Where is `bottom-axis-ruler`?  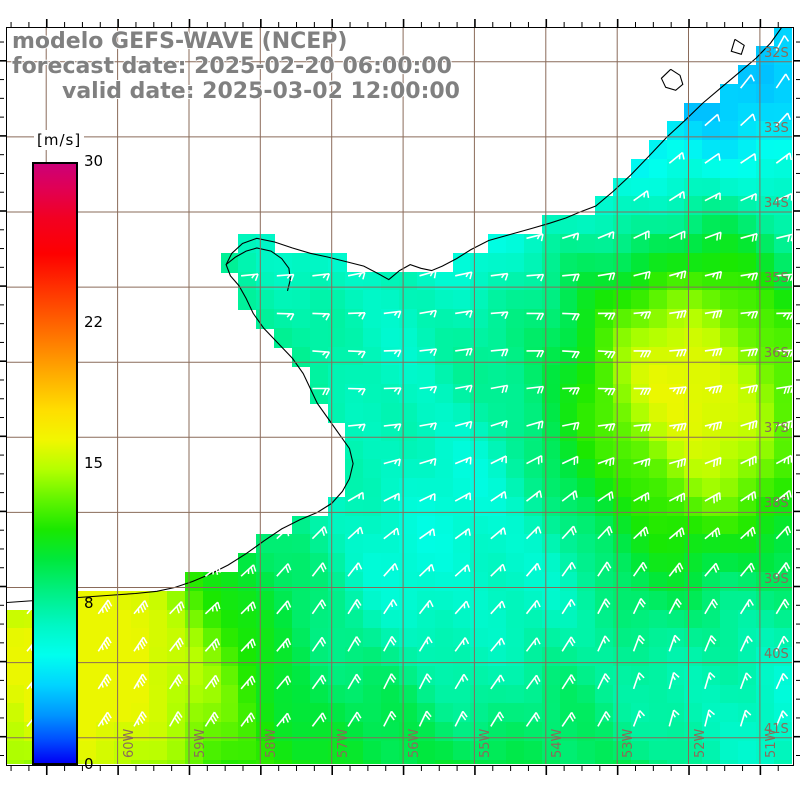
bottom-axis-ruler is located at coordinates (394, 770).